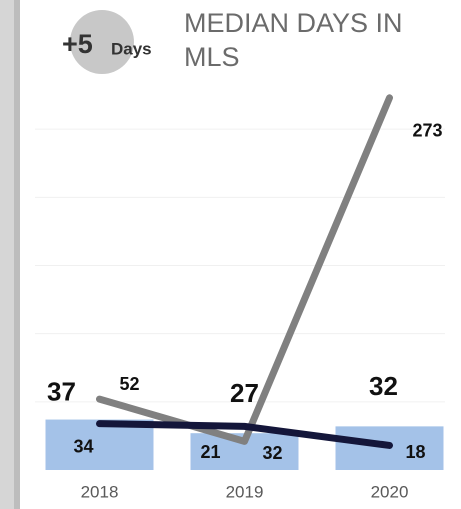 This screenshot has height=509, width=461. What do you see at coordinates (390, 491) in the screenshot?
I see `x-tick-label: 2020` at bounding box center [390, 491].